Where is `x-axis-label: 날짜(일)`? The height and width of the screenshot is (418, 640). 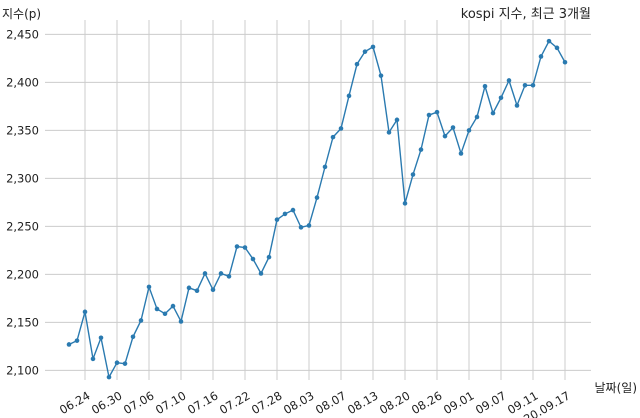
x-axis-label: 날짜(일) is located at coordinates (616, 388).